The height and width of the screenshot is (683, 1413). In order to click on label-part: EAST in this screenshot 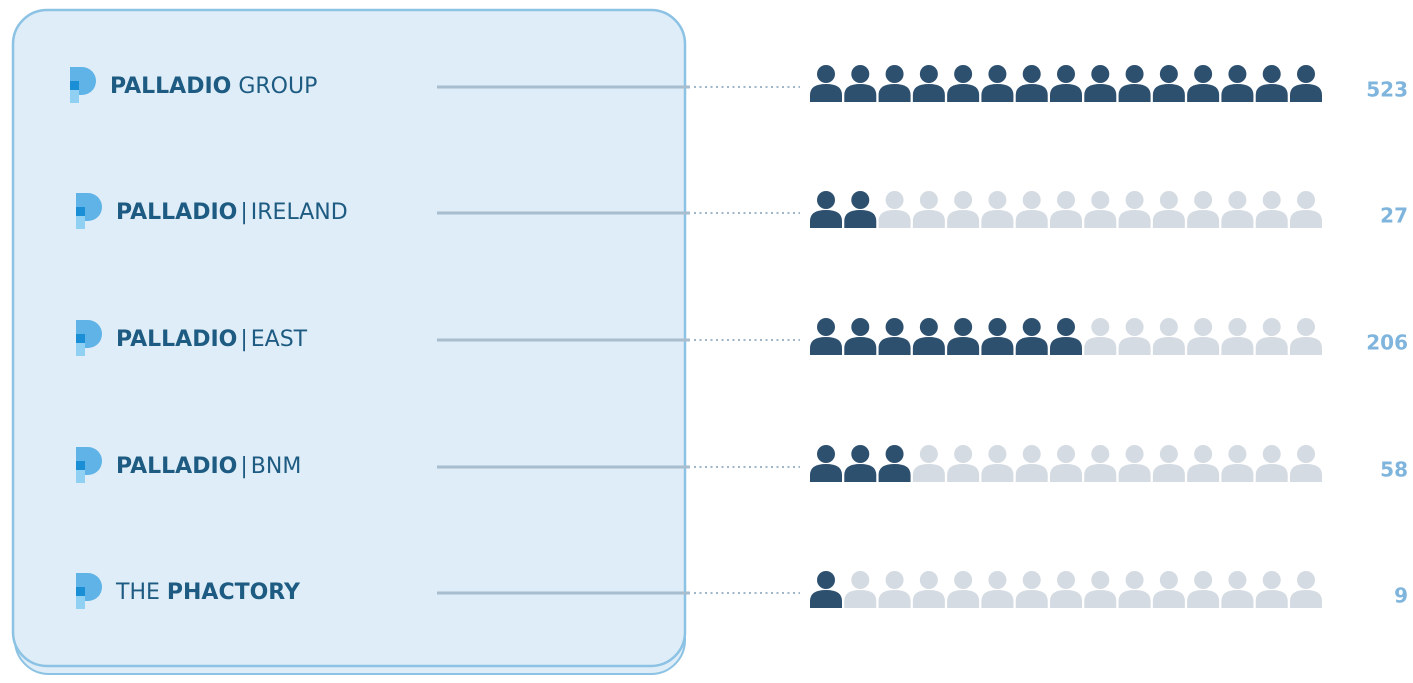, I will do `click(279, 339)`.